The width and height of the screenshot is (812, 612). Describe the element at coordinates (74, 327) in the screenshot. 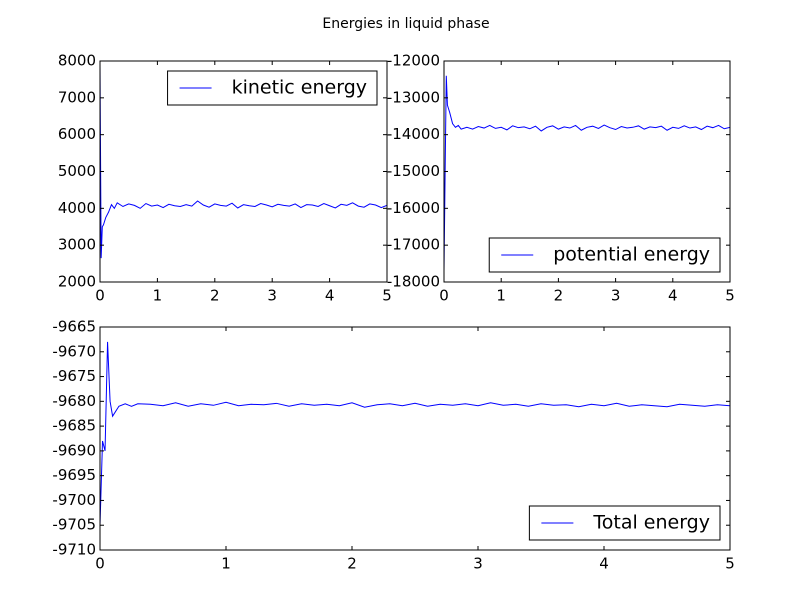

I see `y-tick-label: -9665` at that location.